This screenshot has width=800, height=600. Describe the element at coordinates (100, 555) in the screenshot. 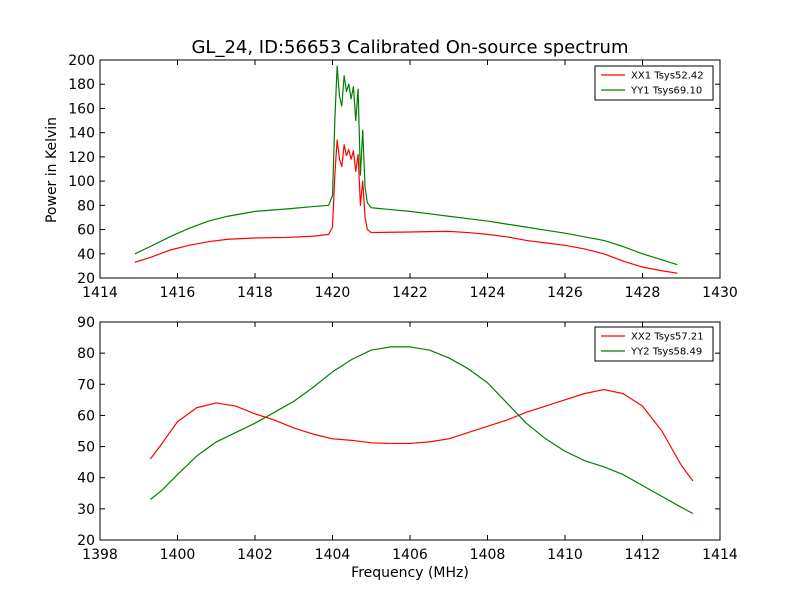

I see `x-tick-label: 1398` at that location.